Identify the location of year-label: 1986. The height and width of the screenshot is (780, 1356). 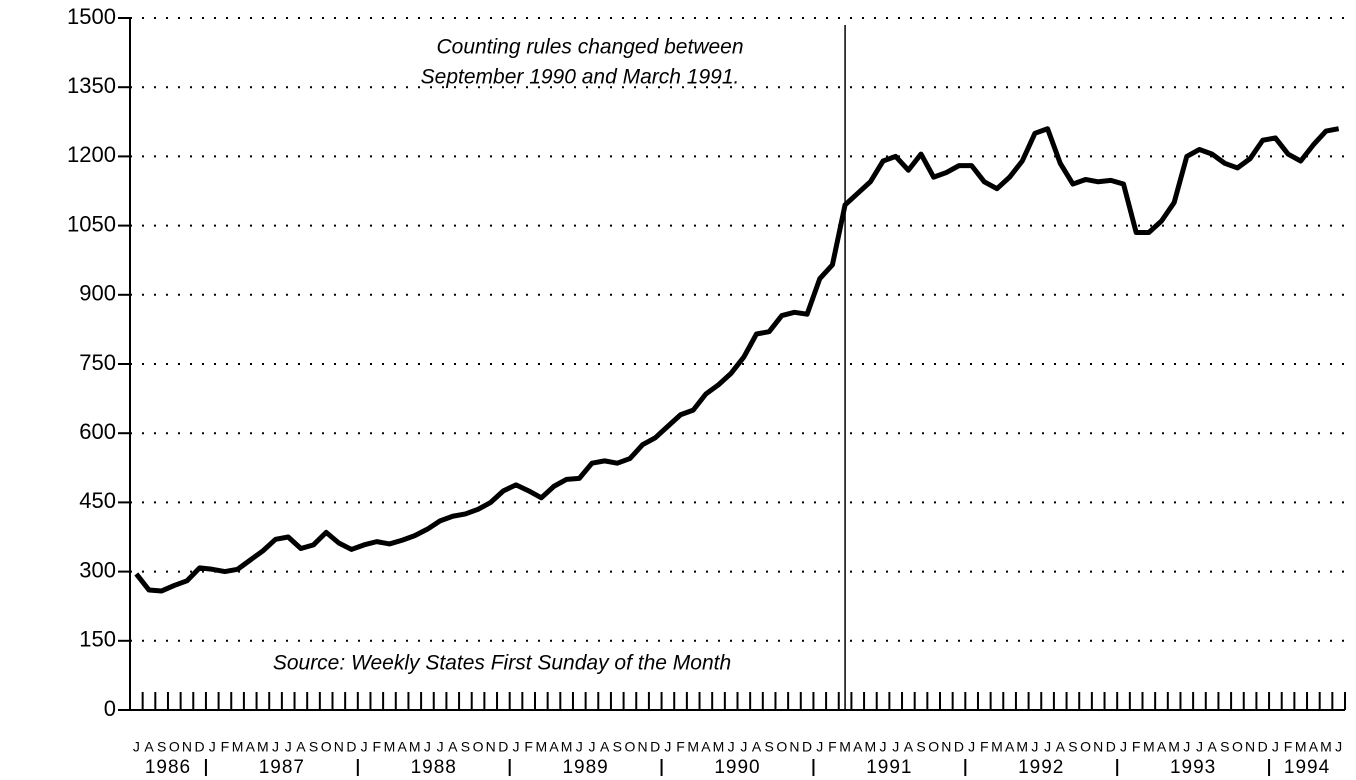
(168, 767).